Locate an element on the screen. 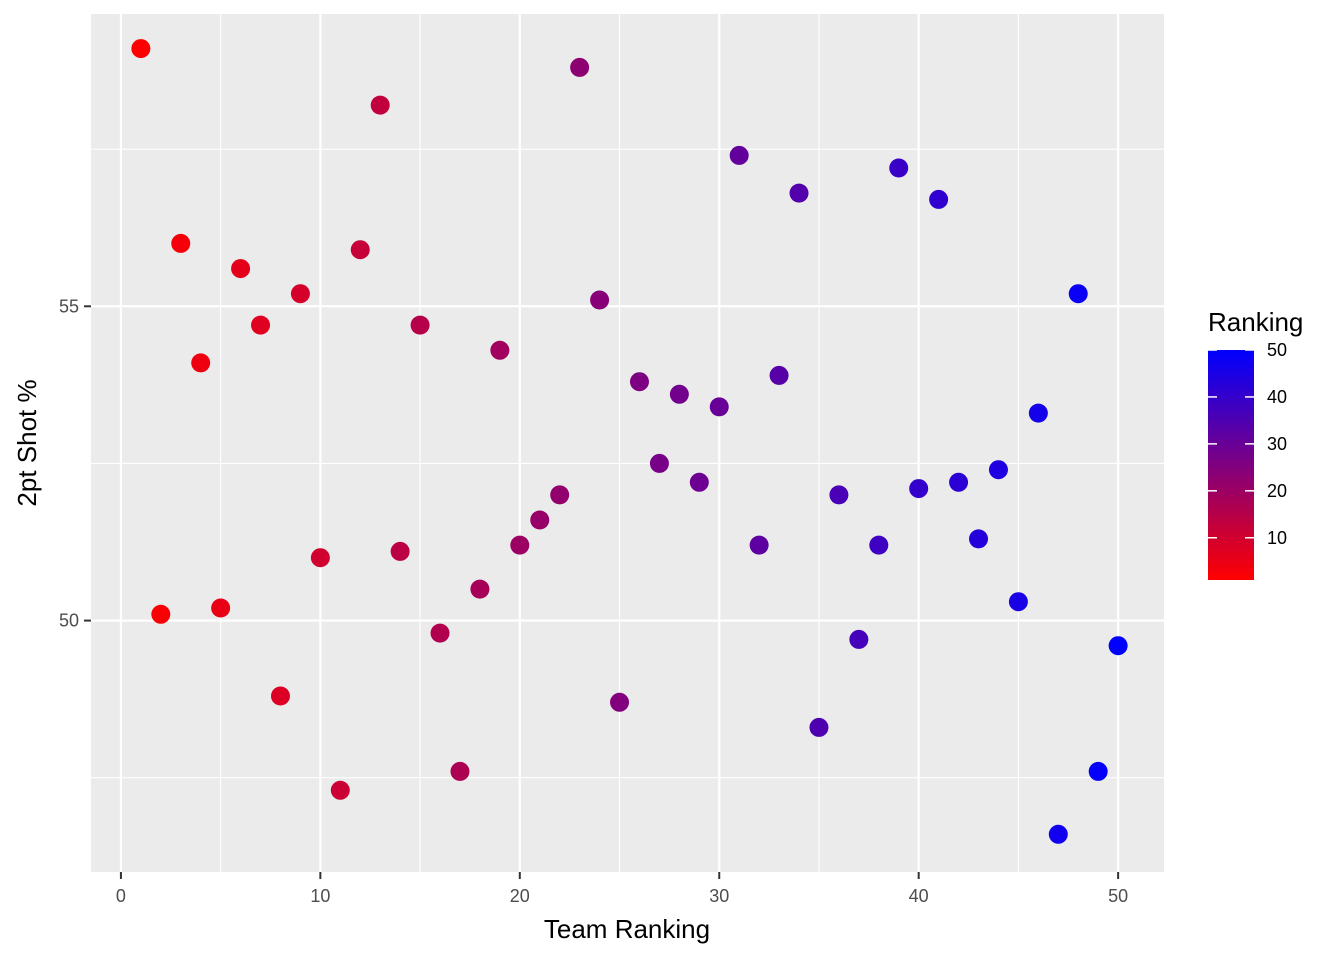 The image size is (1344, 960). legend-tick-label: 30 is located at coordinates (1277, 444).